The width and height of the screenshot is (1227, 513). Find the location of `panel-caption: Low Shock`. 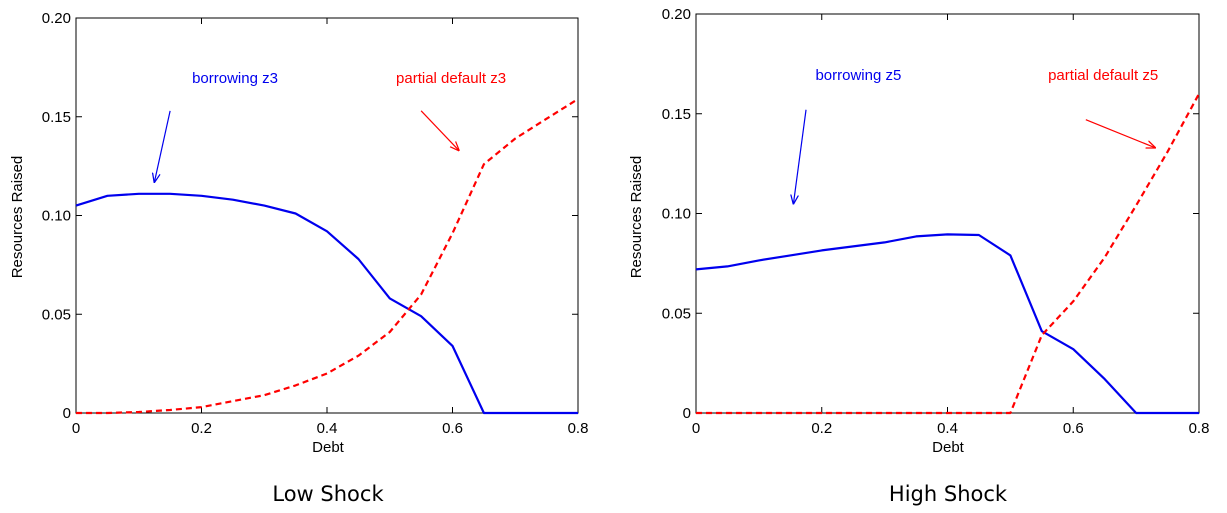

panel-caption: Low Shock is located at coordinates (328, 494).